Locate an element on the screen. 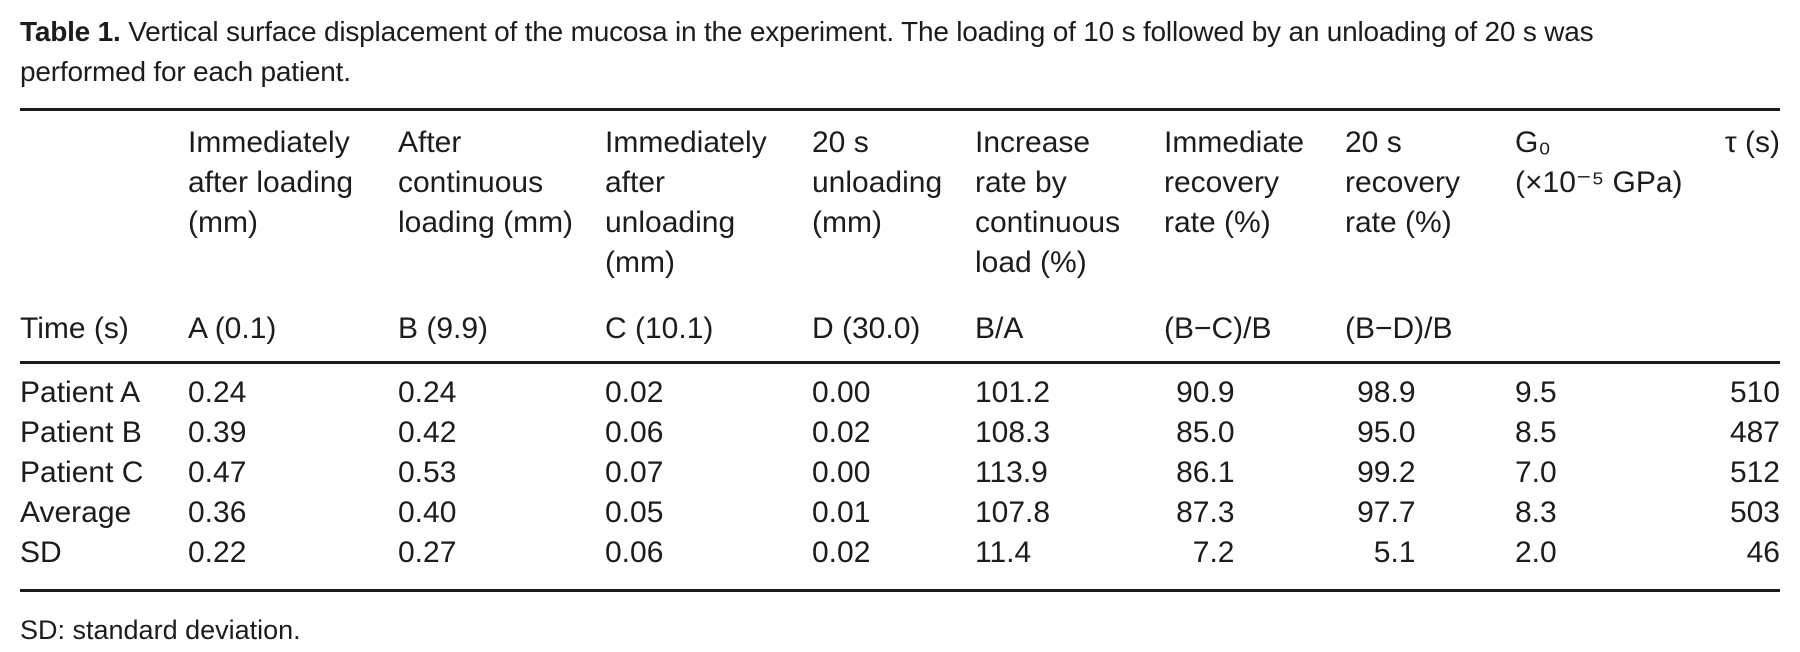 This screenshot has width=1800, height=652. header-cell-after-continuous-loading-mm: After continuous loading (mm) is located at coordinates (486, 182).